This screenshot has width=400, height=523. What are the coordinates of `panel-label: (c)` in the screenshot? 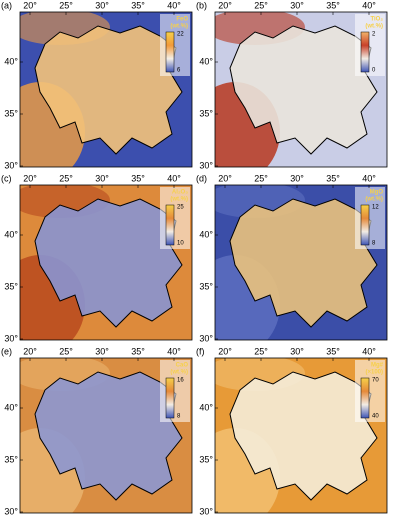 It's located at (6, 178).